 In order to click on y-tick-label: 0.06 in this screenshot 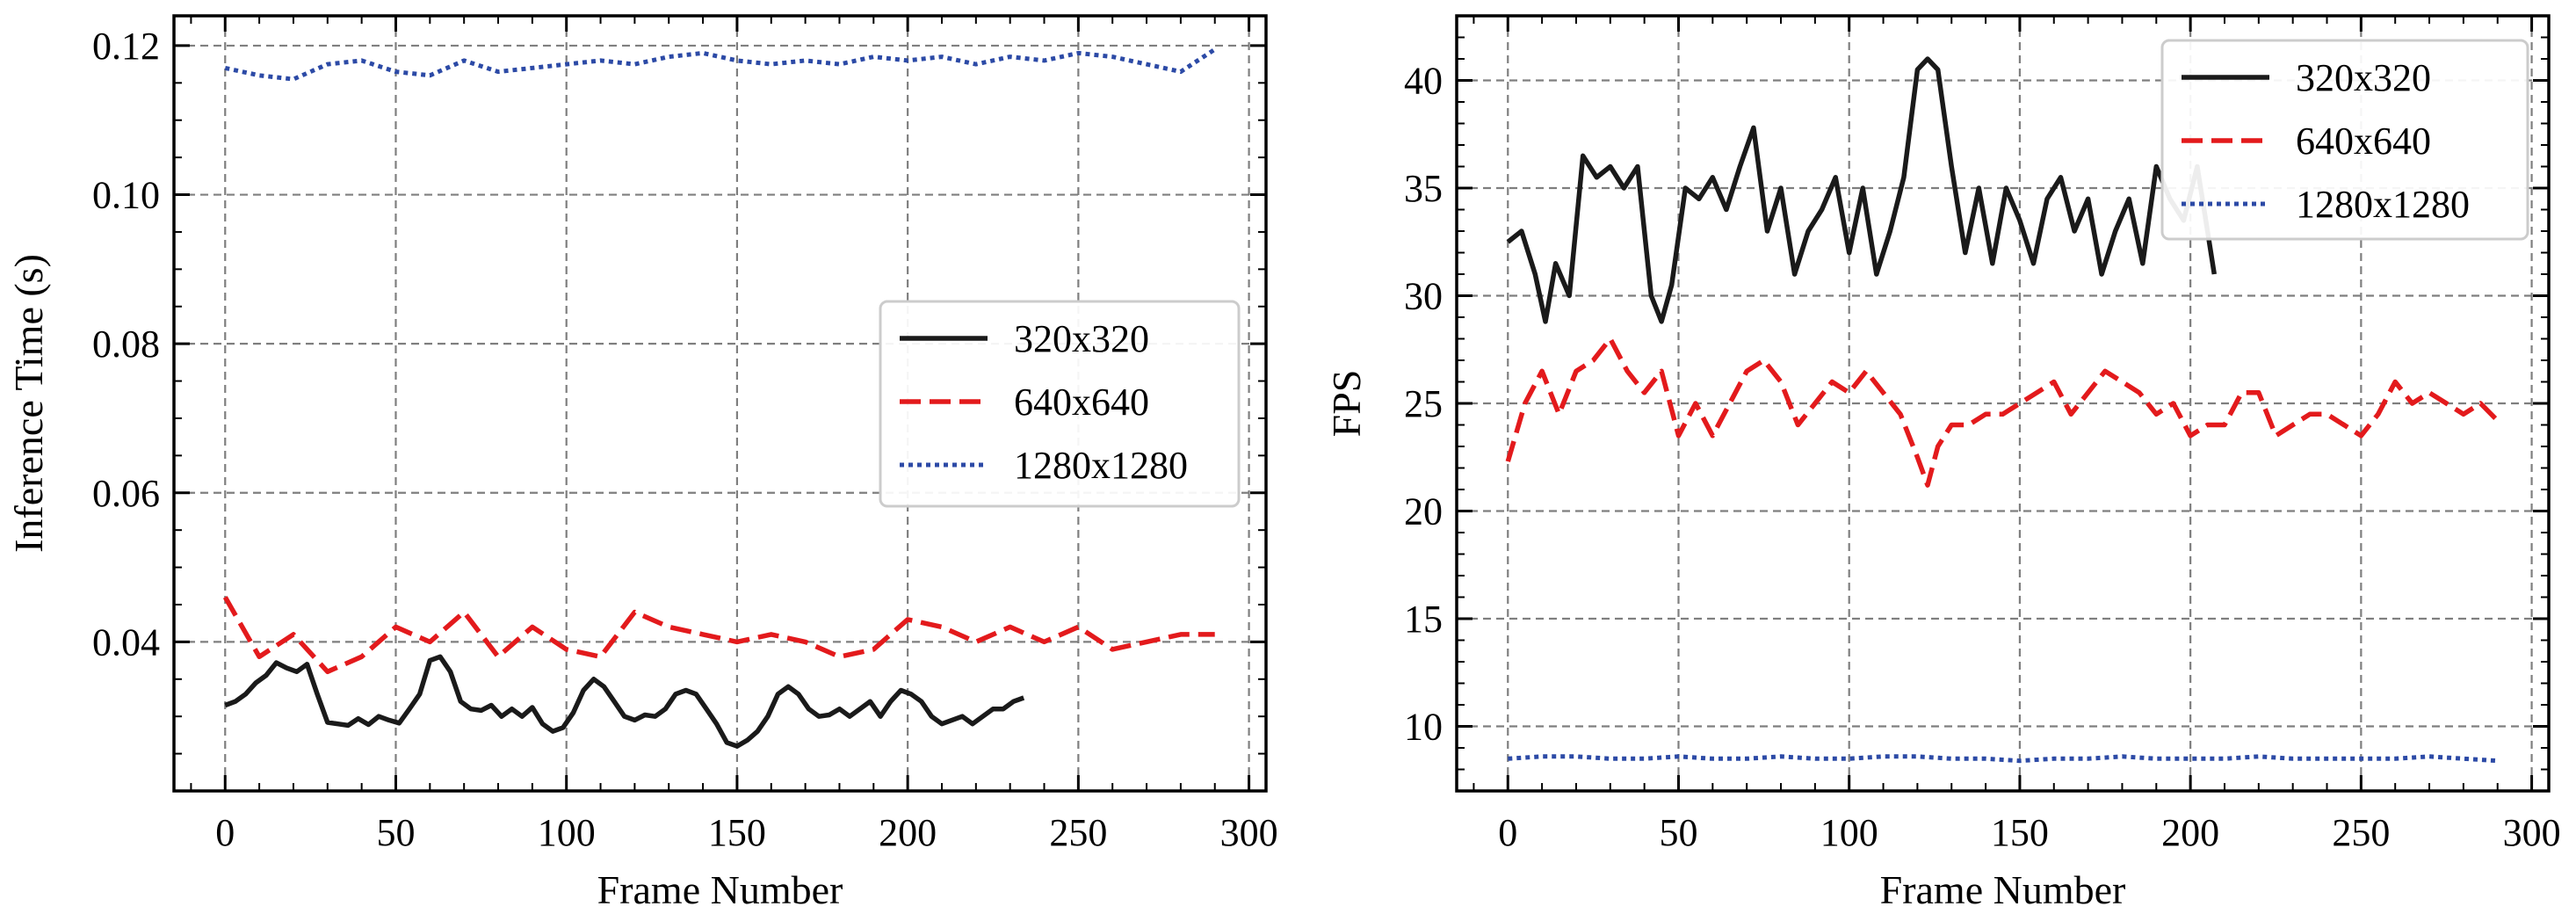, I will do `click(126, 493)`.